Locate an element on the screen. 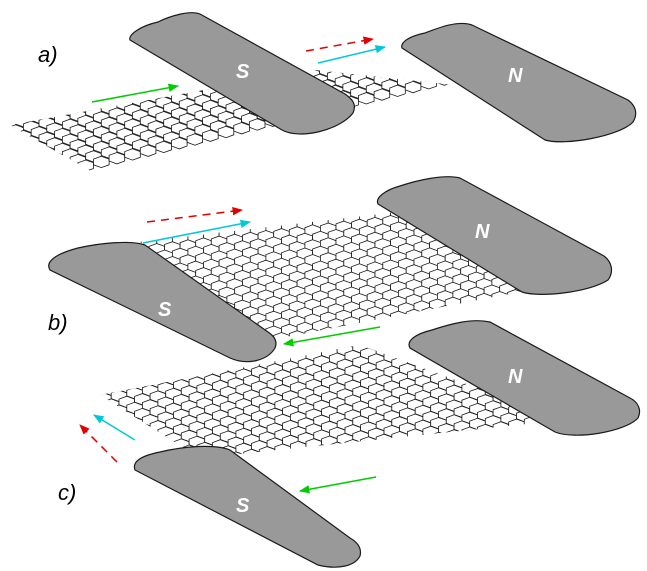  arrow-red-dashed-c is located at coordinates (98, 443).